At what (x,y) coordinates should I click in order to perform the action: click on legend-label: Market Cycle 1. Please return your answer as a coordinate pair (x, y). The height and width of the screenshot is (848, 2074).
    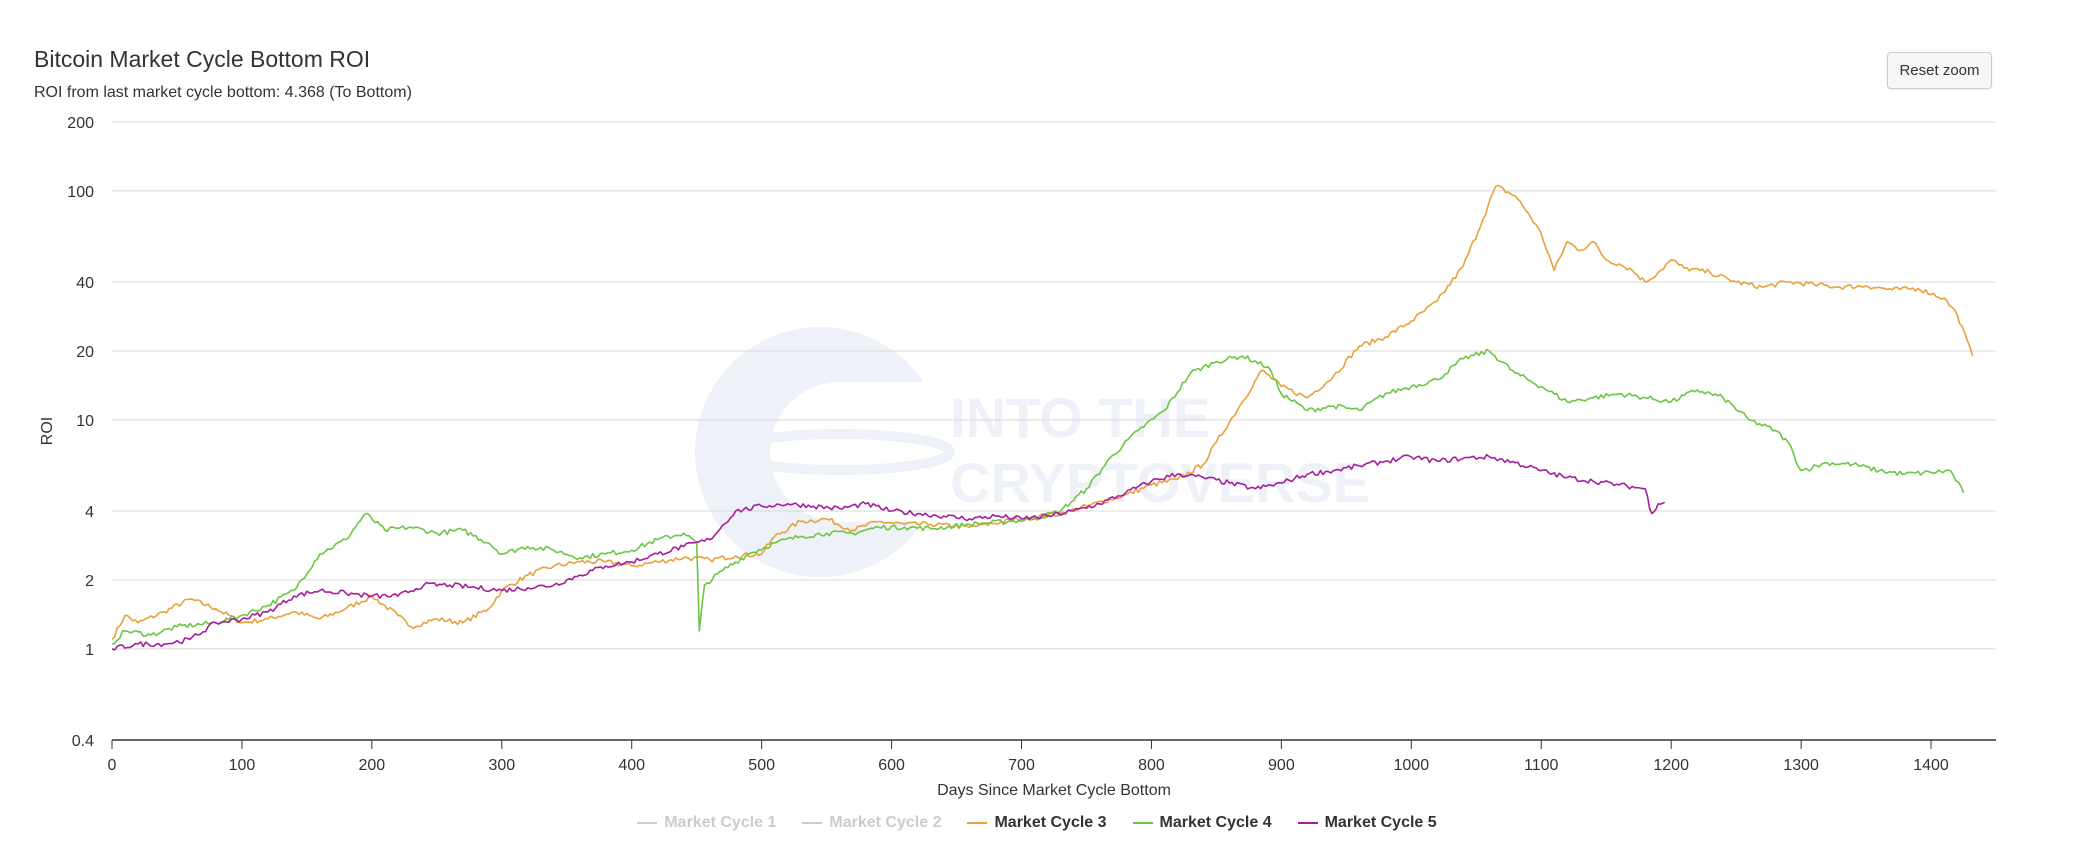
    Looking at the image, I should click on (720, 822).